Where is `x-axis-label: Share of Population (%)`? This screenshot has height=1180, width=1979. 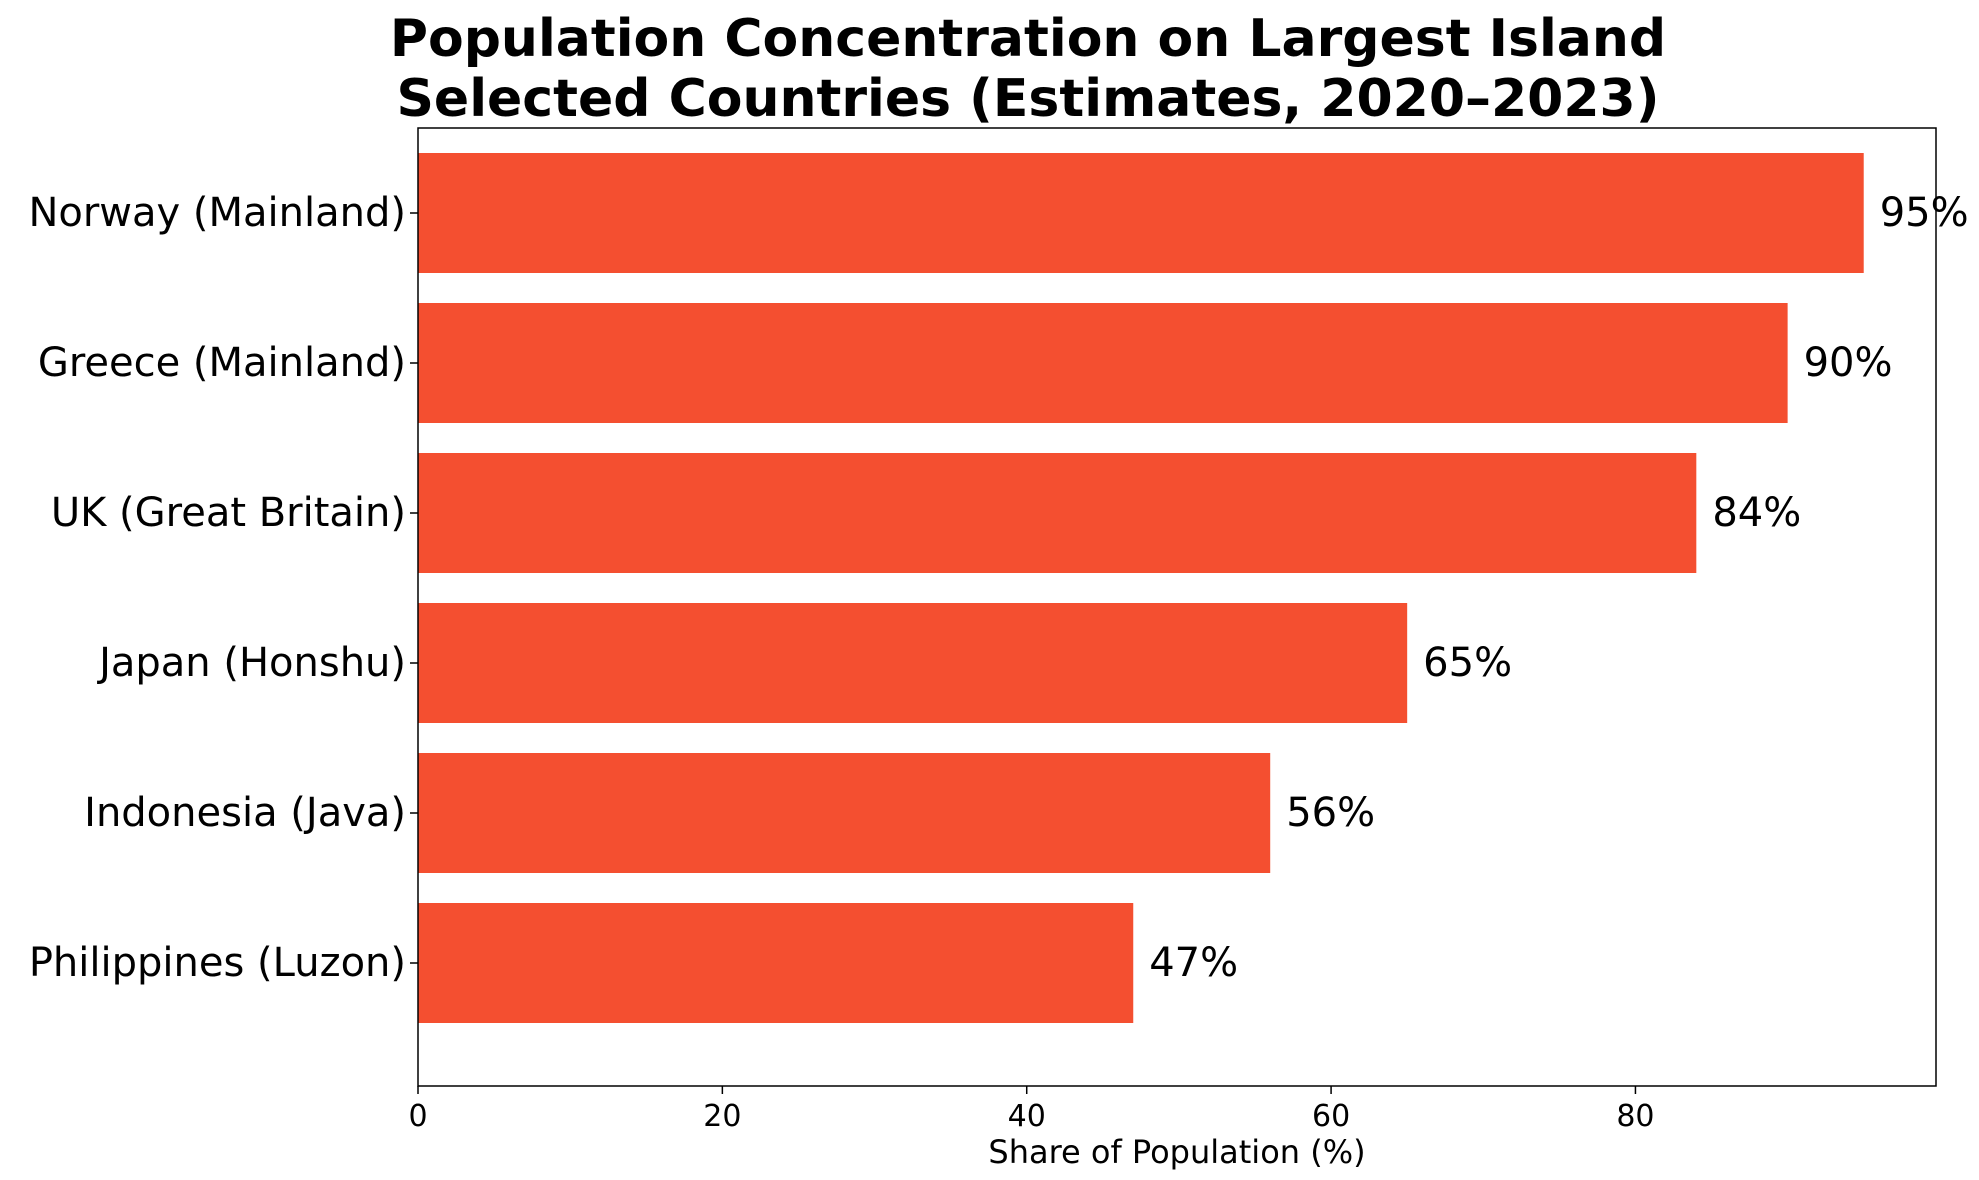
x-axis-label: Share of Population (%) is located at coordinates (1176, 1152).